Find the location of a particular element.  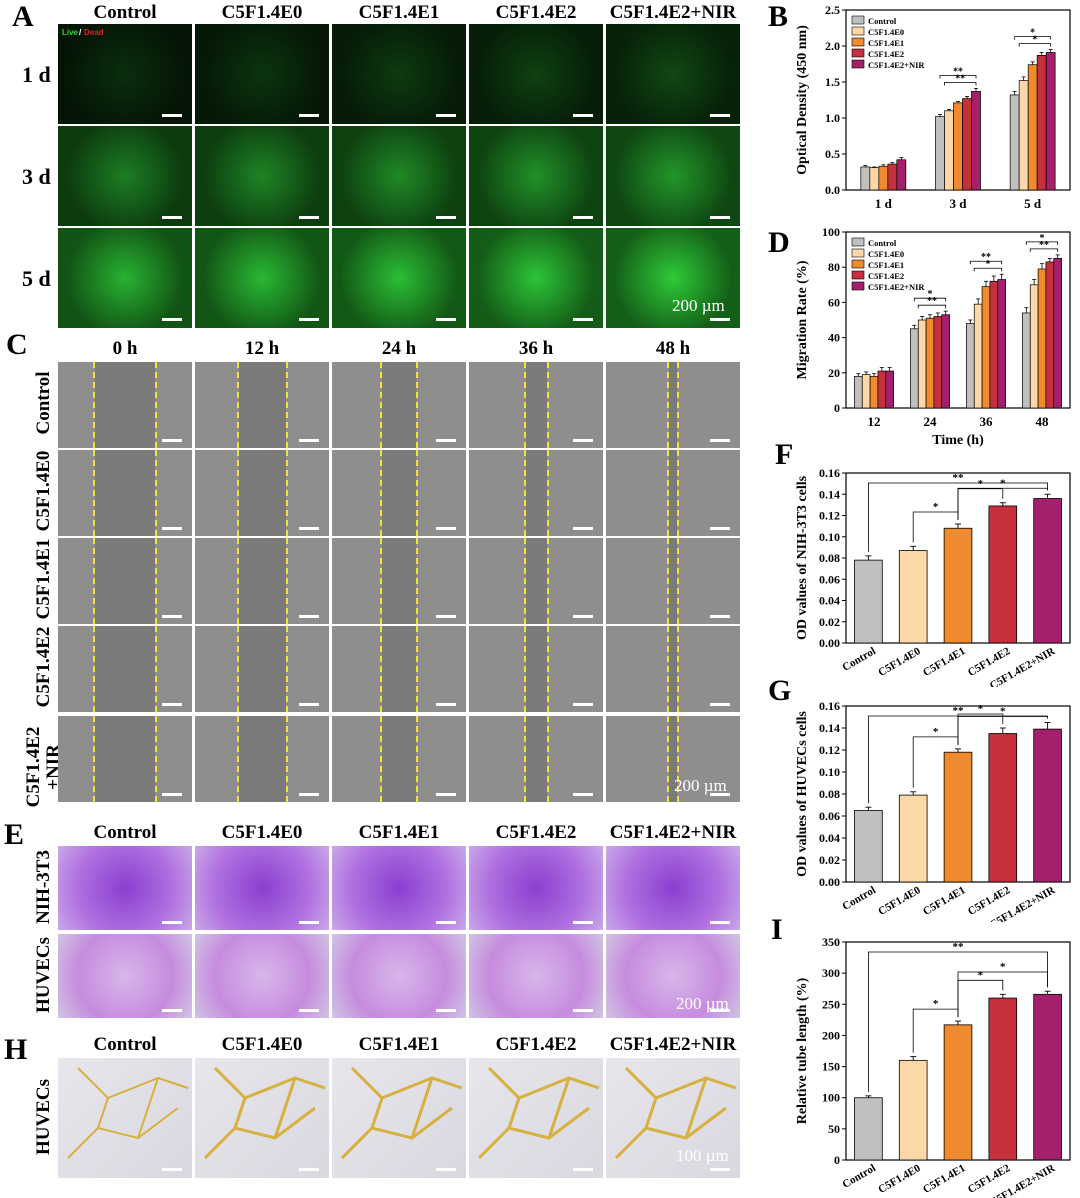

y-tick-label: 0.02 is located at coordinates (829, 622).